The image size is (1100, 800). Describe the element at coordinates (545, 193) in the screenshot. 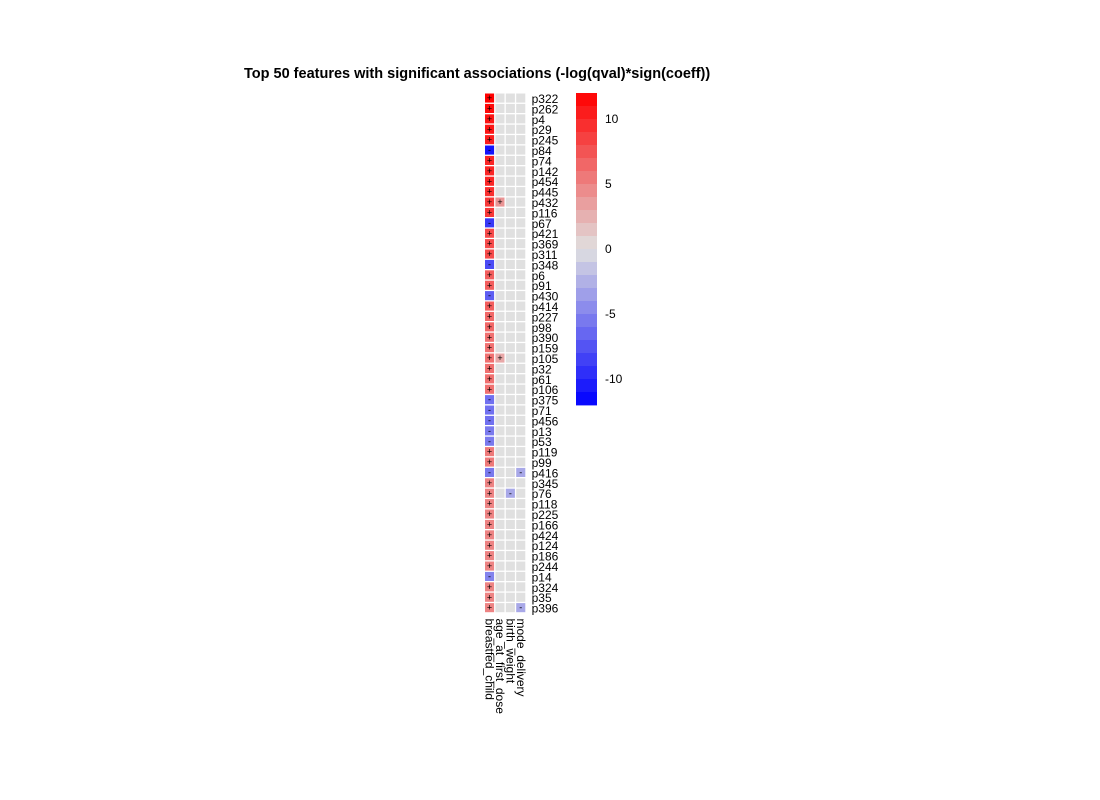

I see `row-label: p445` at that location.